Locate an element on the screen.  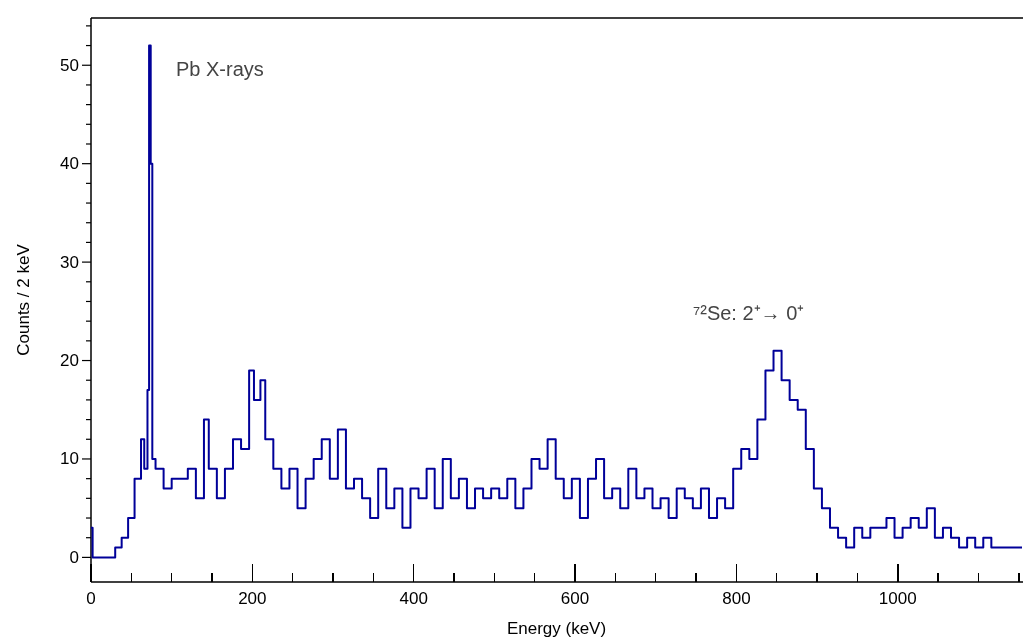
y-tick-label: 30 is located at coordinates (69, 262).